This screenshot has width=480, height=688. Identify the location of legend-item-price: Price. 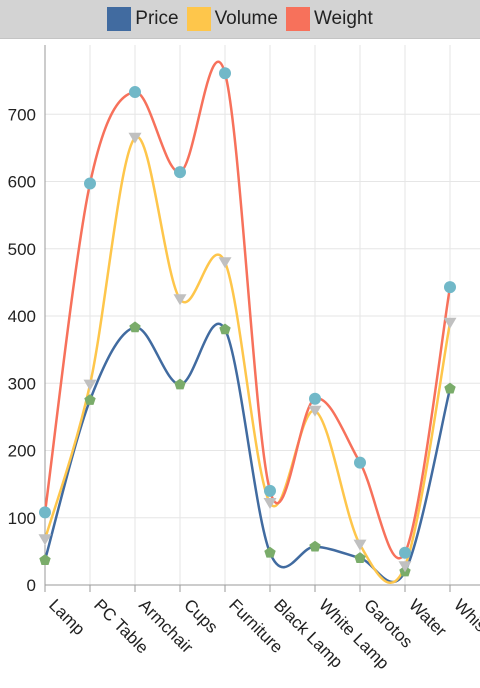
(143, 19).